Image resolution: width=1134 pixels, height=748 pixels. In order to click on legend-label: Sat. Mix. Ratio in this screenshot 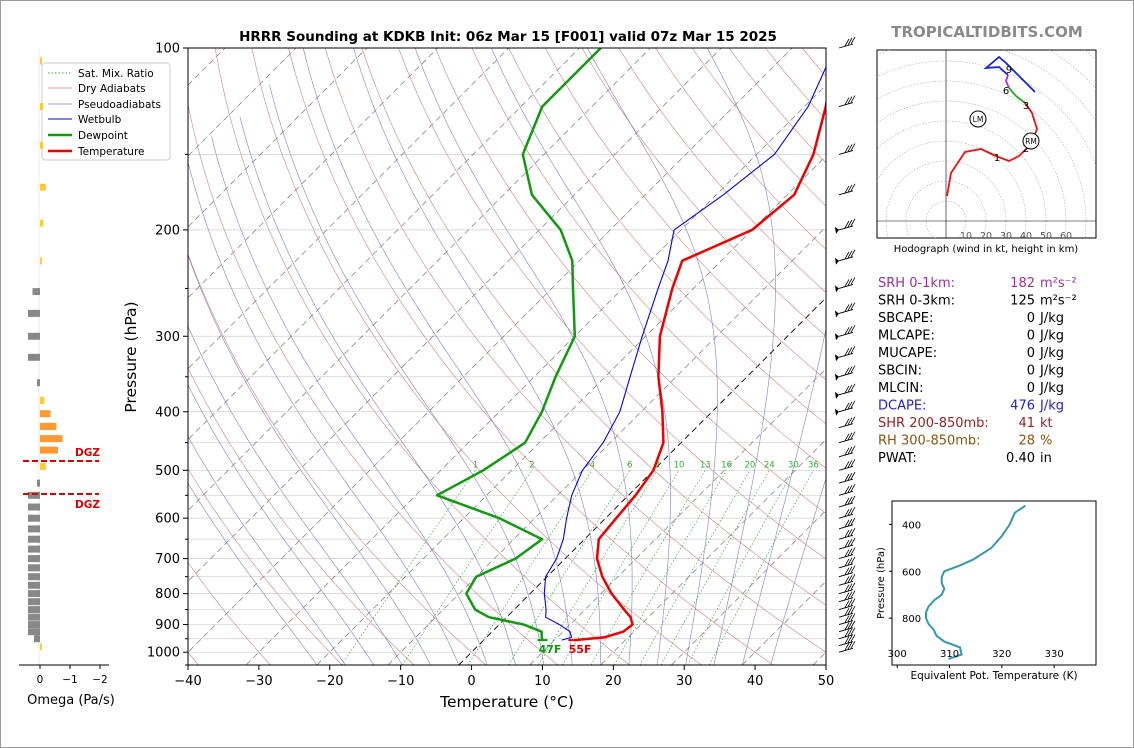, I will do `click(116, 74)`.